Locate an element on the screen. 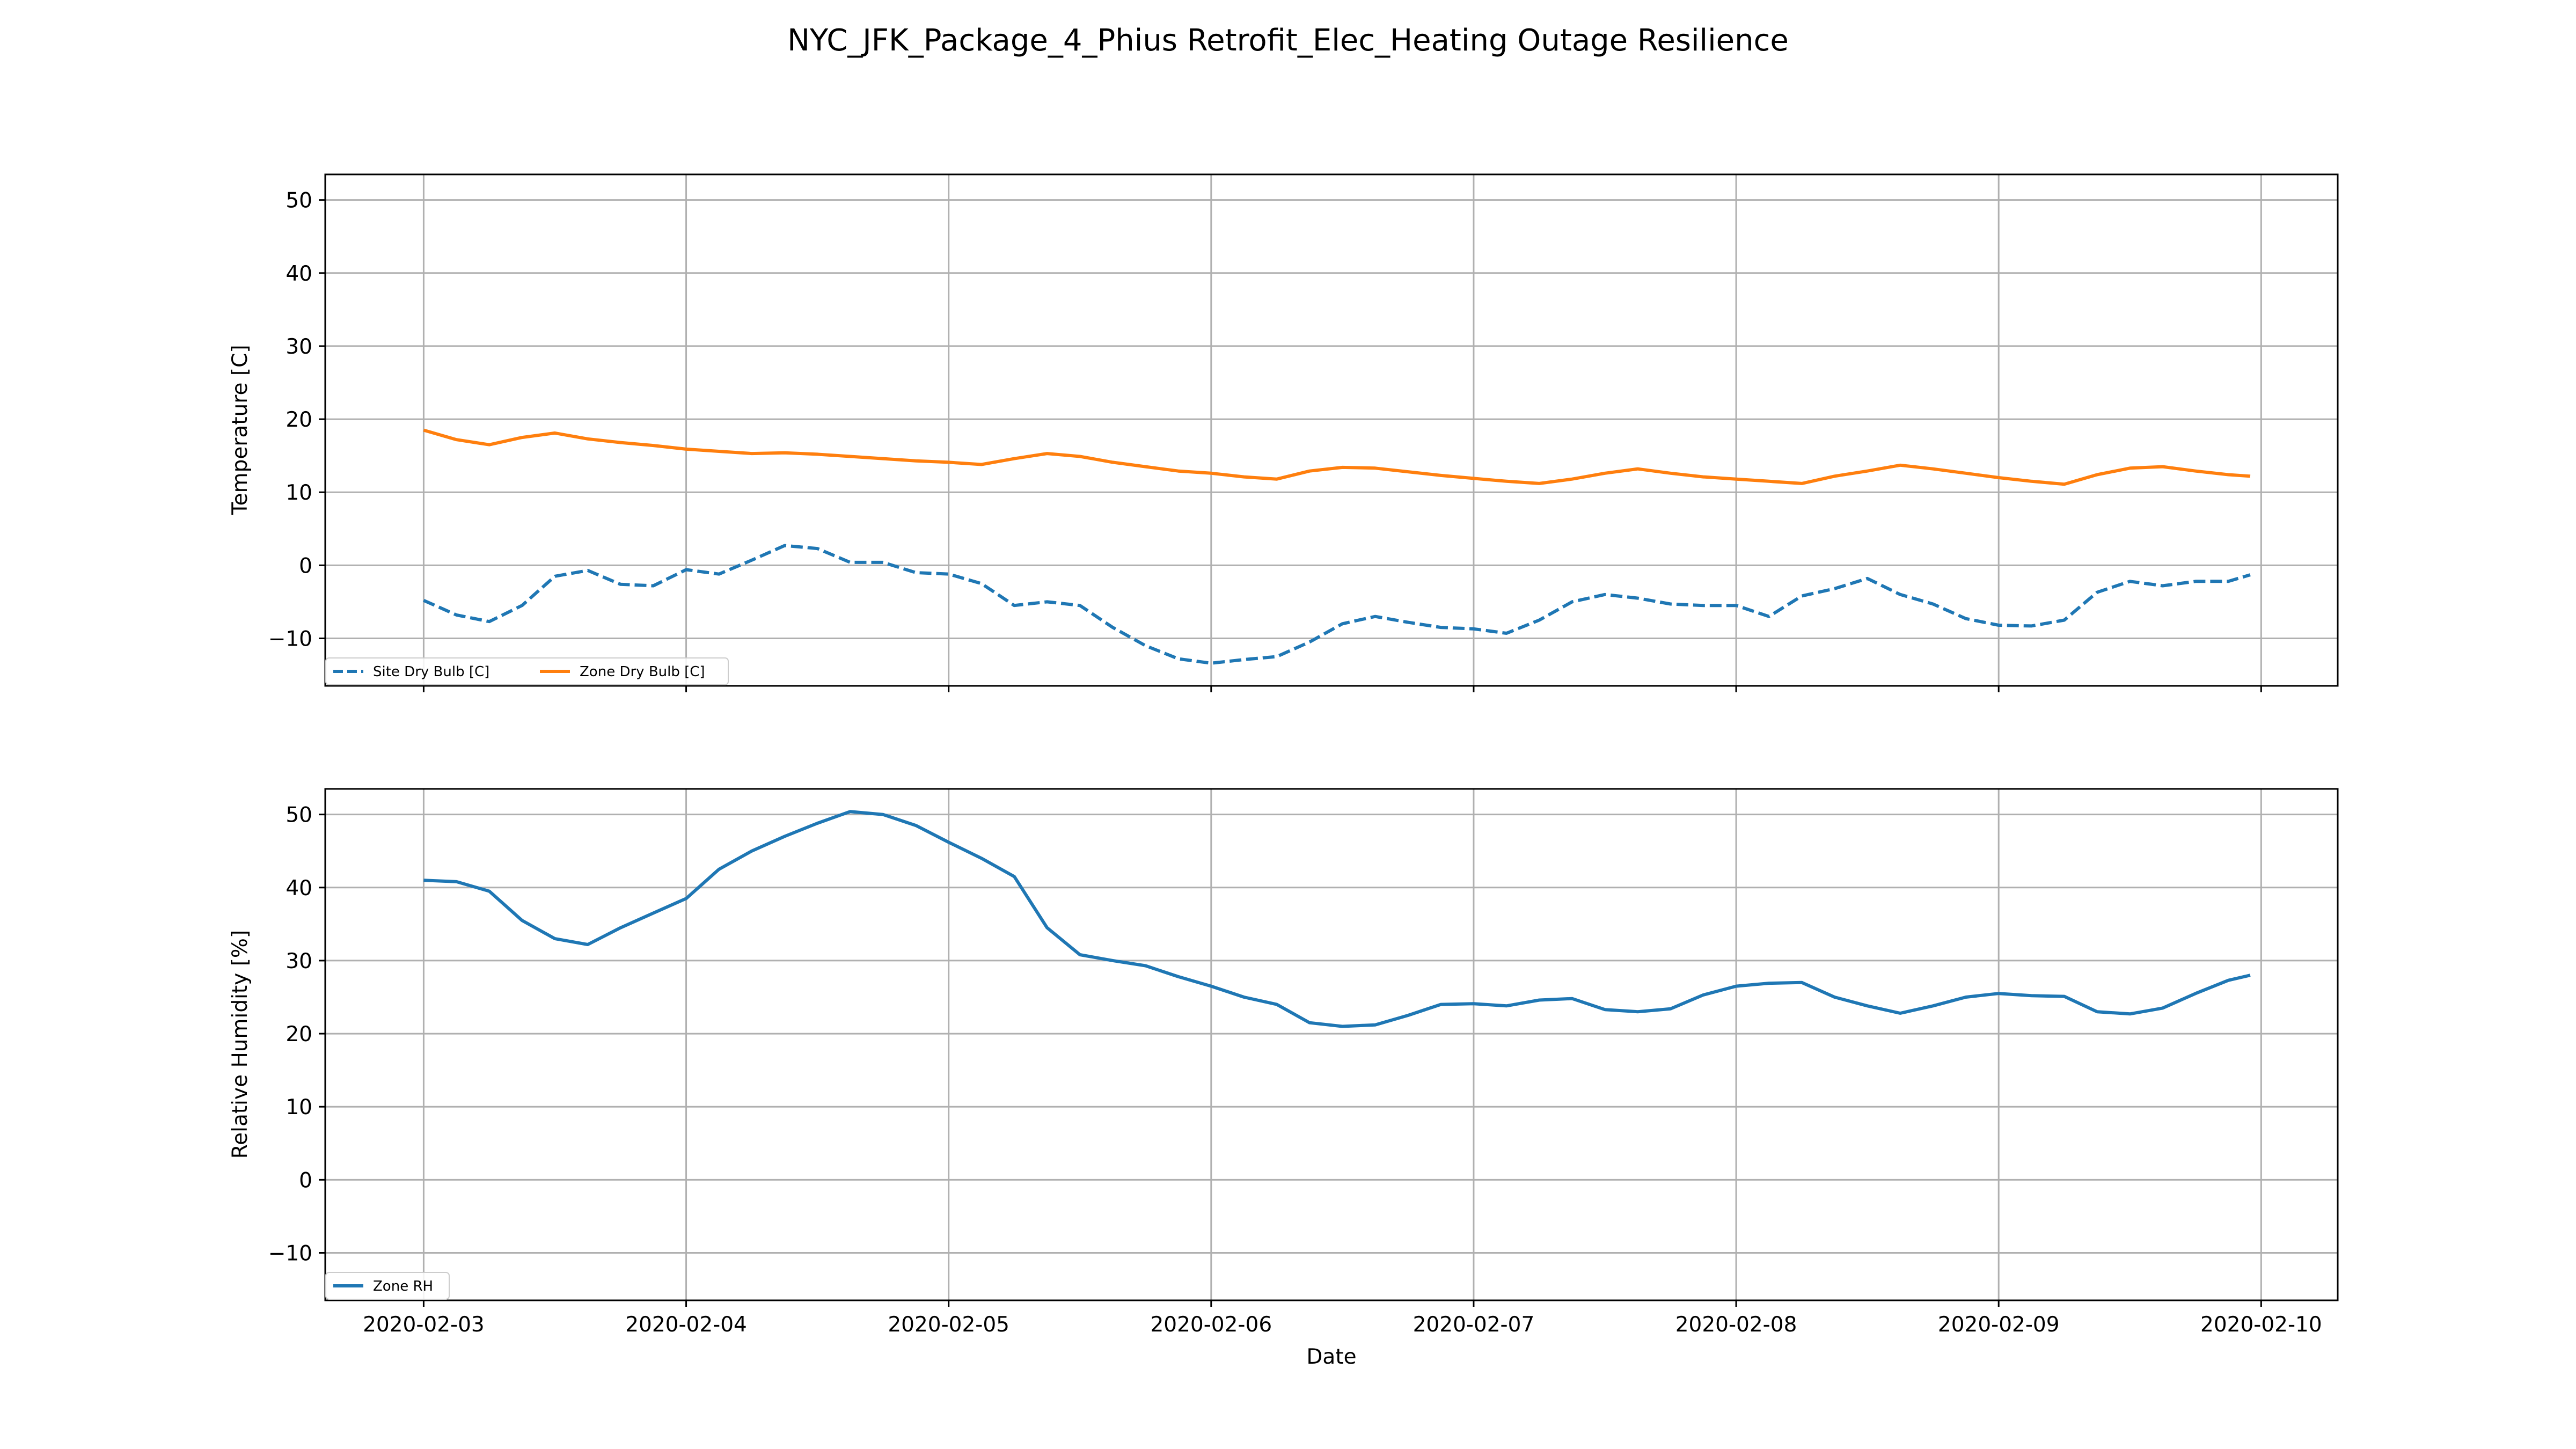 The image size is (2576, 1449). series-line-site-dry-bulb-c is located at coordinates (1337, 604).